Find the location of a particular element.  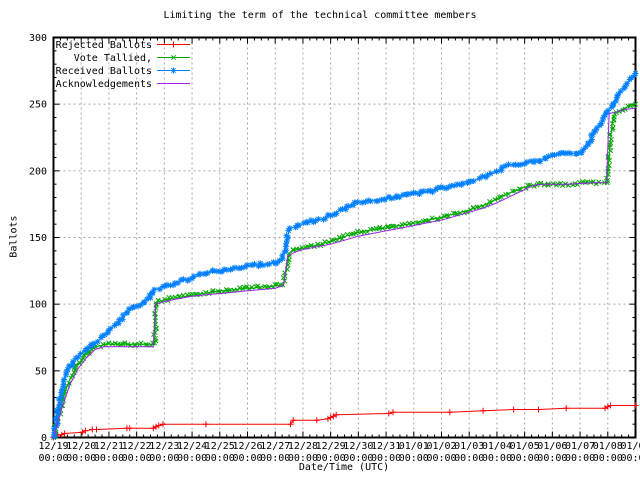

svg-text: 12/25 is located at coordinates (220, 446).